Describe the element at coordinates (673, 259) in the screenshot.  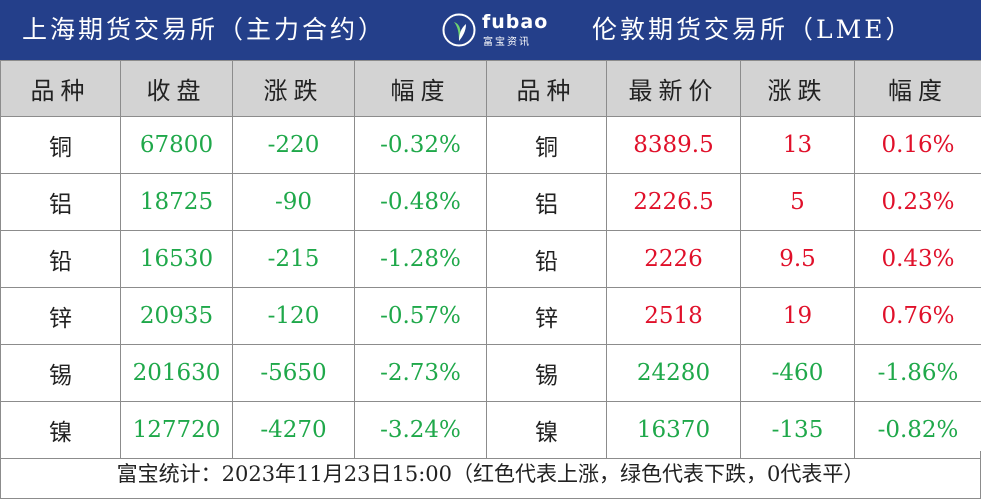
I see `lme-latest-price: 2226` at that location.